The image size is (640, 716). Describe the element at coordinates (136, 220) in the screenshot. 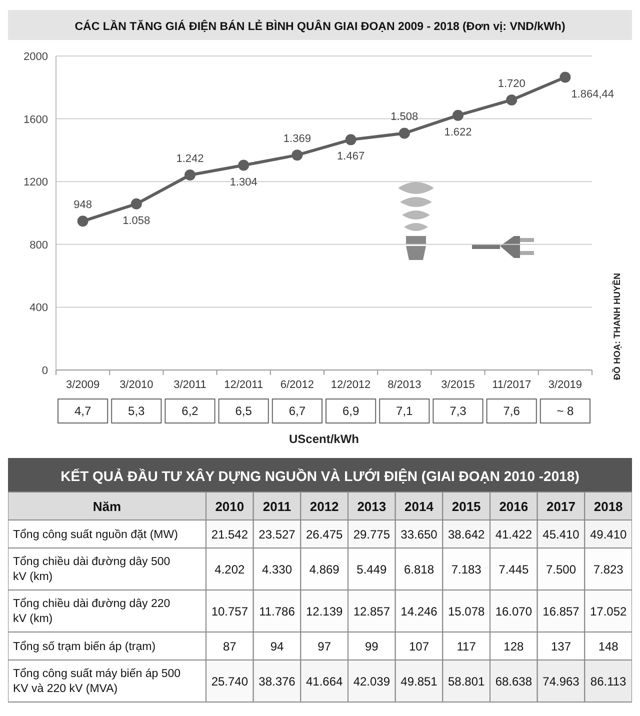

I see `text: 1.058` at that location.